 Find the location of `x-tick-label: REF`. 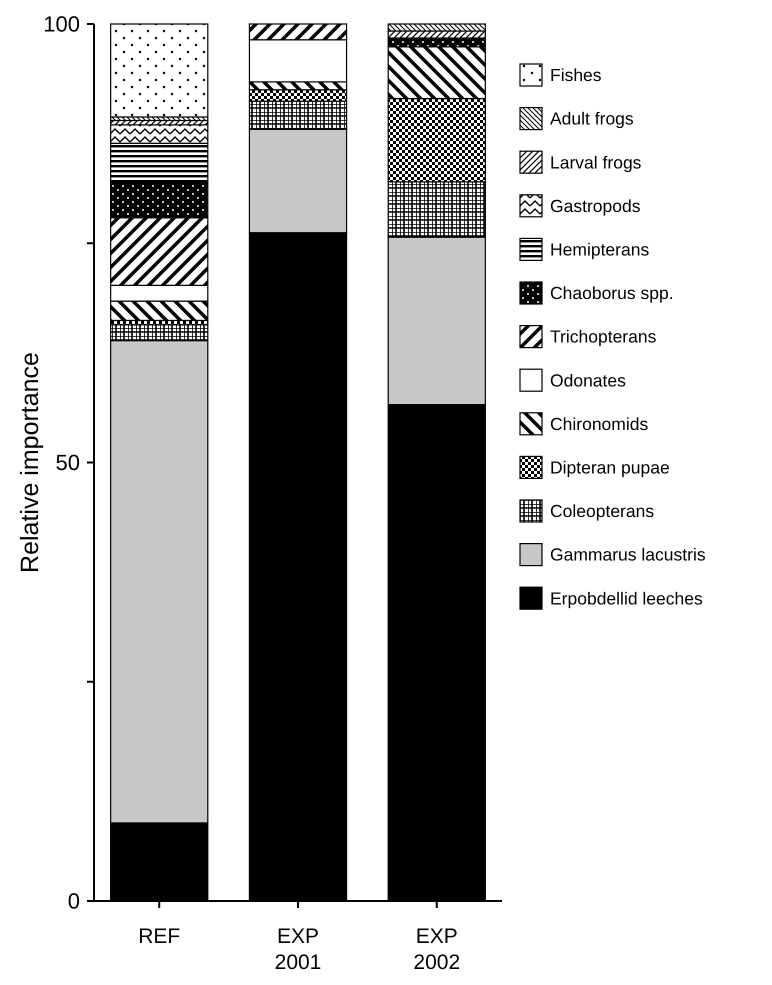

x-tick-label: REF is located at coordinates (159, 936).